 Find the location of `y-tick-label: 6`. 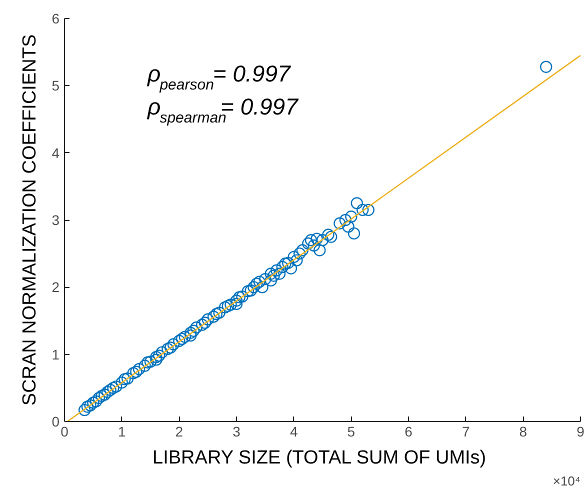

y-tick-label: 6 is located at coordinates (56, 18).